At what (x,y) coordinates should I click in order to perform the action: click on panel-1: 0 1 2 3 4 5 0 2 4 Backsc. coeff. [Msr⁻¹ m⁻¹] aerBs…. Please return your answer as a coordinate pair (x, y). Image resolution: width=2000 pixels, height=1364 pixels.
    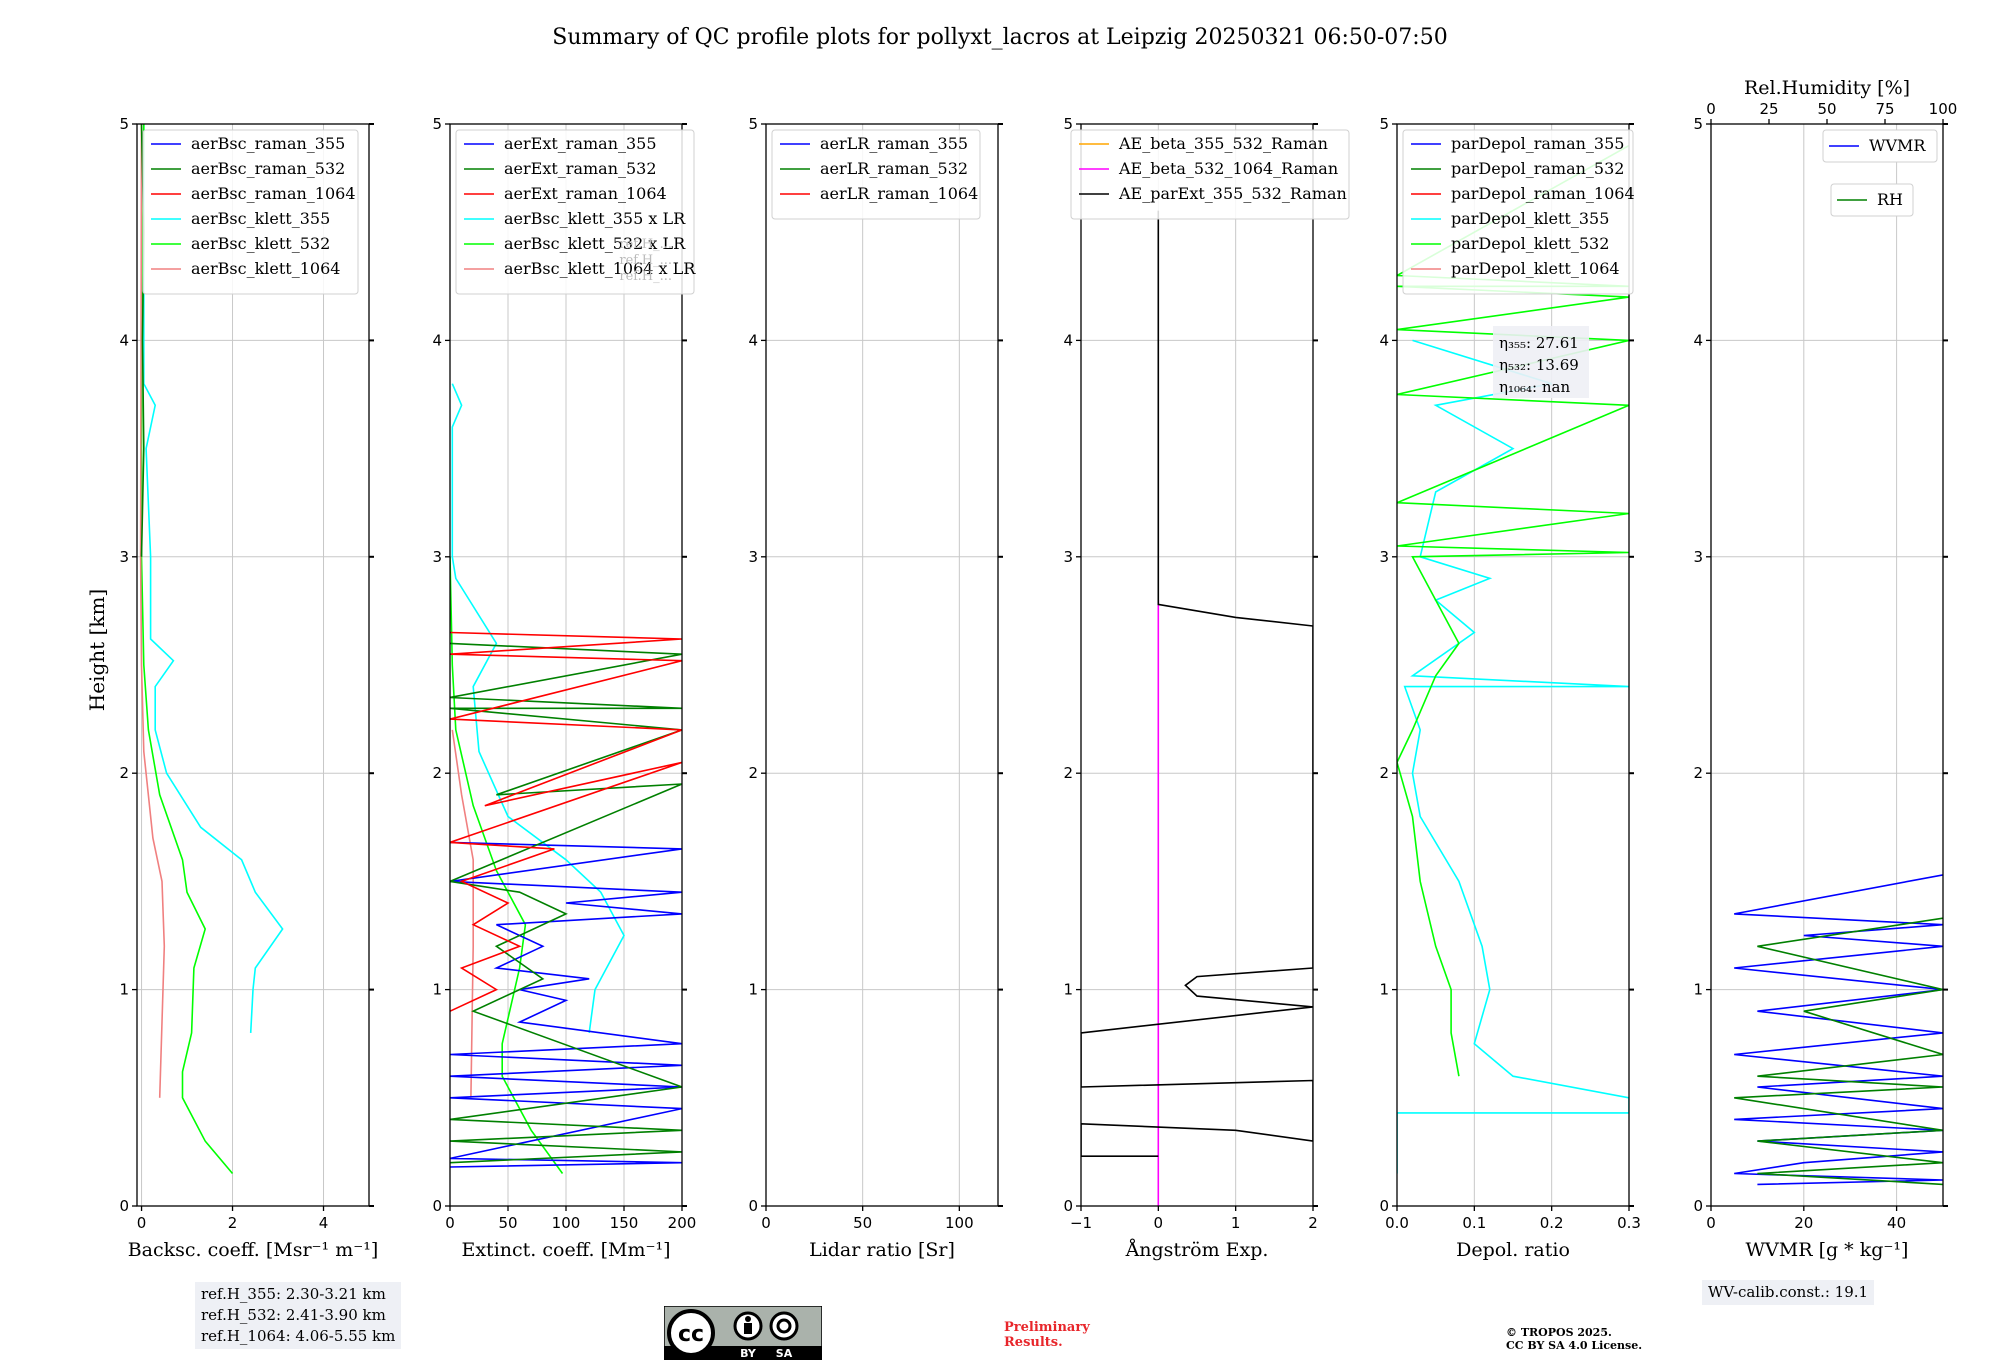
    Looking at the image, I should click on (248, 688).